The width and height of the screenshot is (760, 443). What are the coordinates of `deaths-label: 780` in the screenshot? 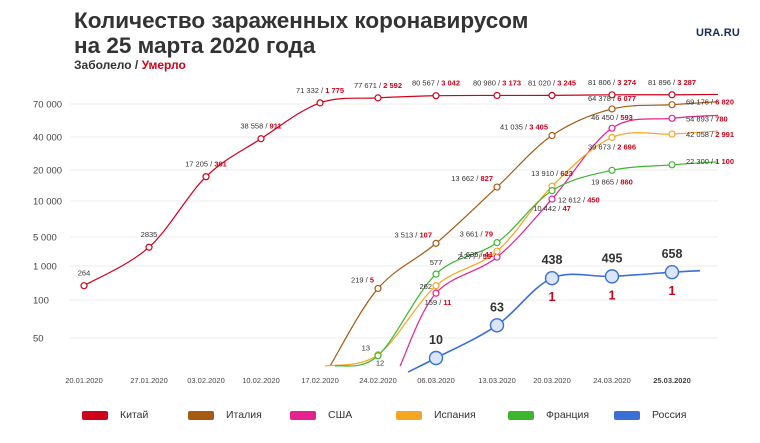 It's located at (721, 118).